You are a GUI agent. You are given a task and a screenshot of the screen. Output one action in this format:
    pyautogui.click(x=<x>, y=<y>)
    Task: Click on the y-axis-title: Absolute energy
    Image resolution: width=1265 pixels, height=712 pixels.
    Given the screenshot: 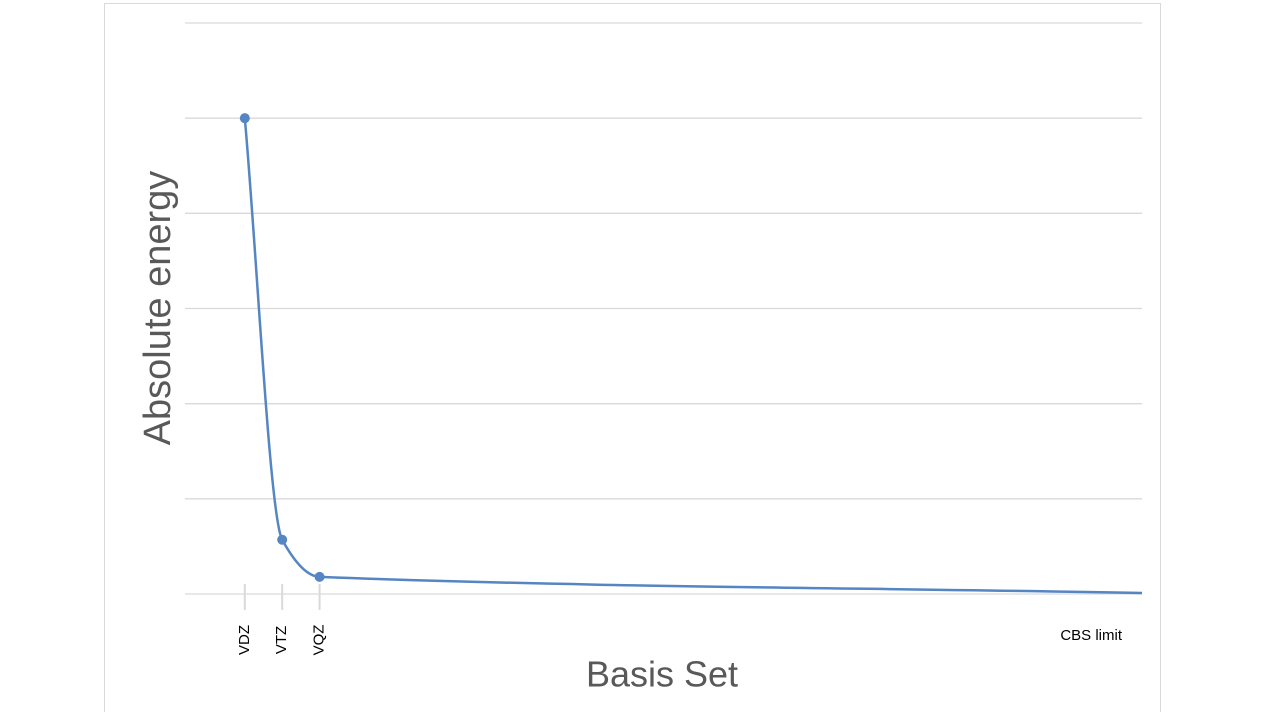 What is the action you would take?
    pyautogui.click(x=158, y=308)
    